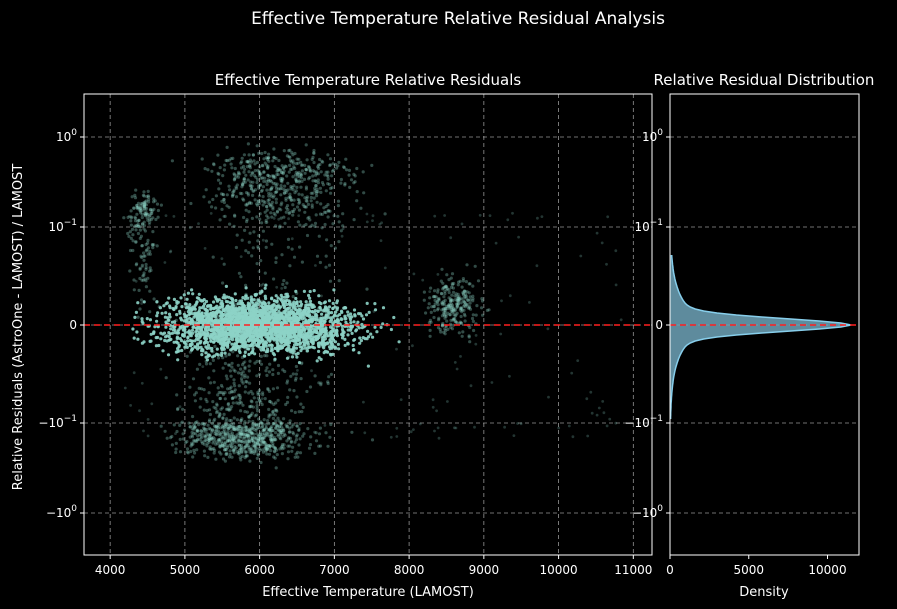 The image size is (897, 609). I want to click on distribution-y-tick-label--1: −100, so click(647, 512).